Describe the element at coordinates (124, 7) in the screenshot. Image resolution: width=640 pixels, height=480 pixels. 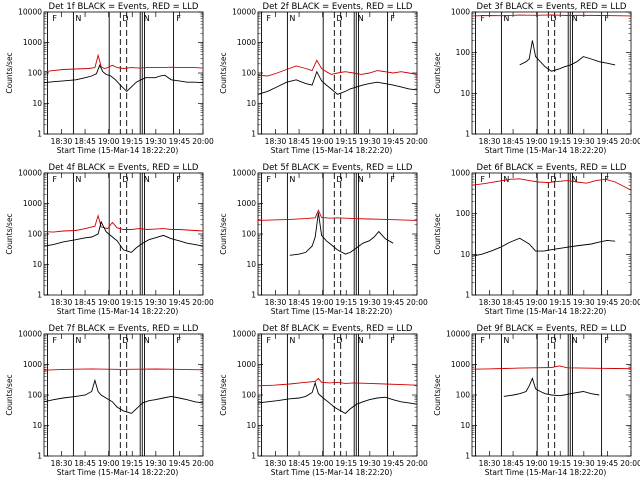
I see `panel-title: Det 1f BLACK = Events, RED = LLD` at that location.